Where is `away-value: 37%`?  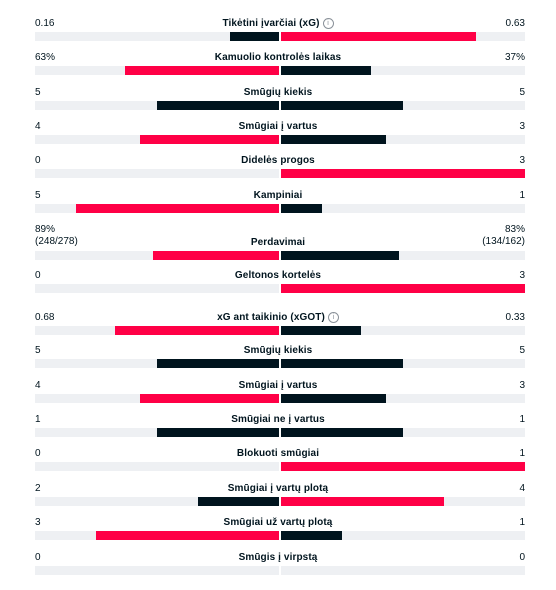
away-value: 37% is located at coordinates (514, 57).